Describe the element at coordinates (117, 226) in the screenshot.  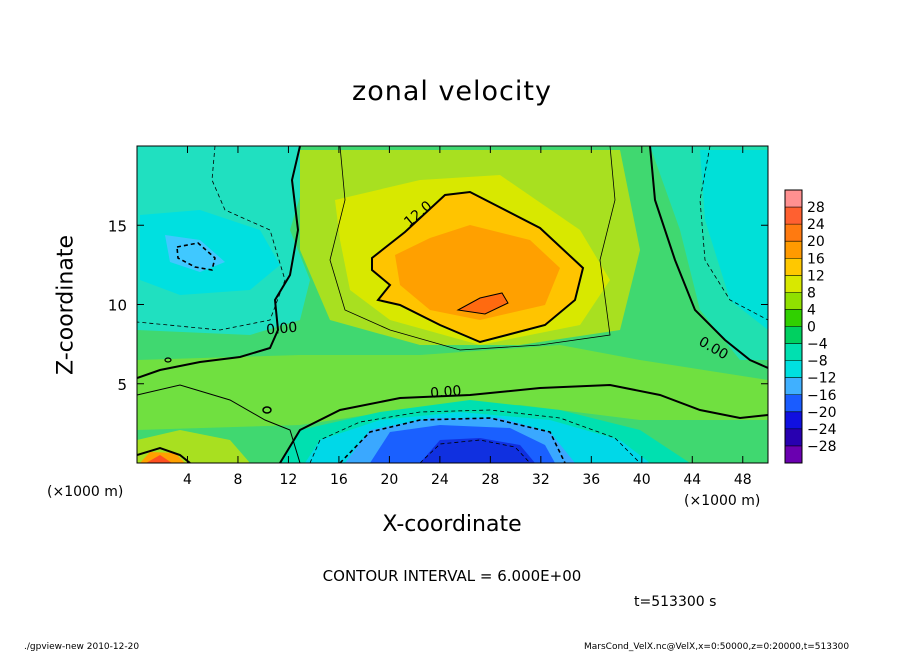
I see `y-tick-label: 15` at that location.